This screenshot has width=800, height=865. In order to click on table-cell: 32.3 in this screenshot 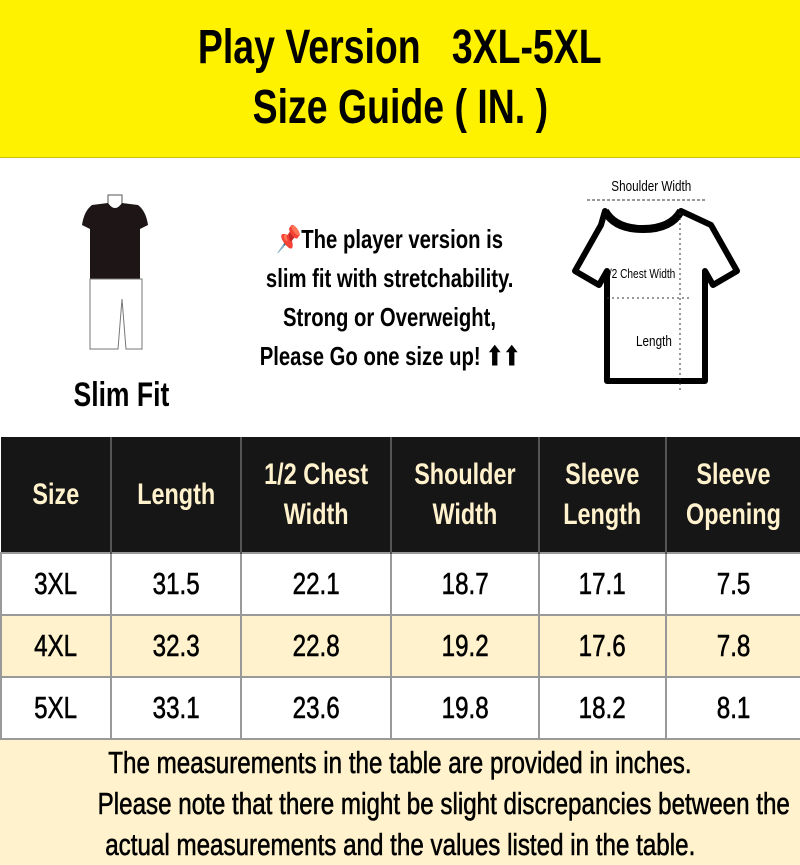, I will do `click(176, 646)`.